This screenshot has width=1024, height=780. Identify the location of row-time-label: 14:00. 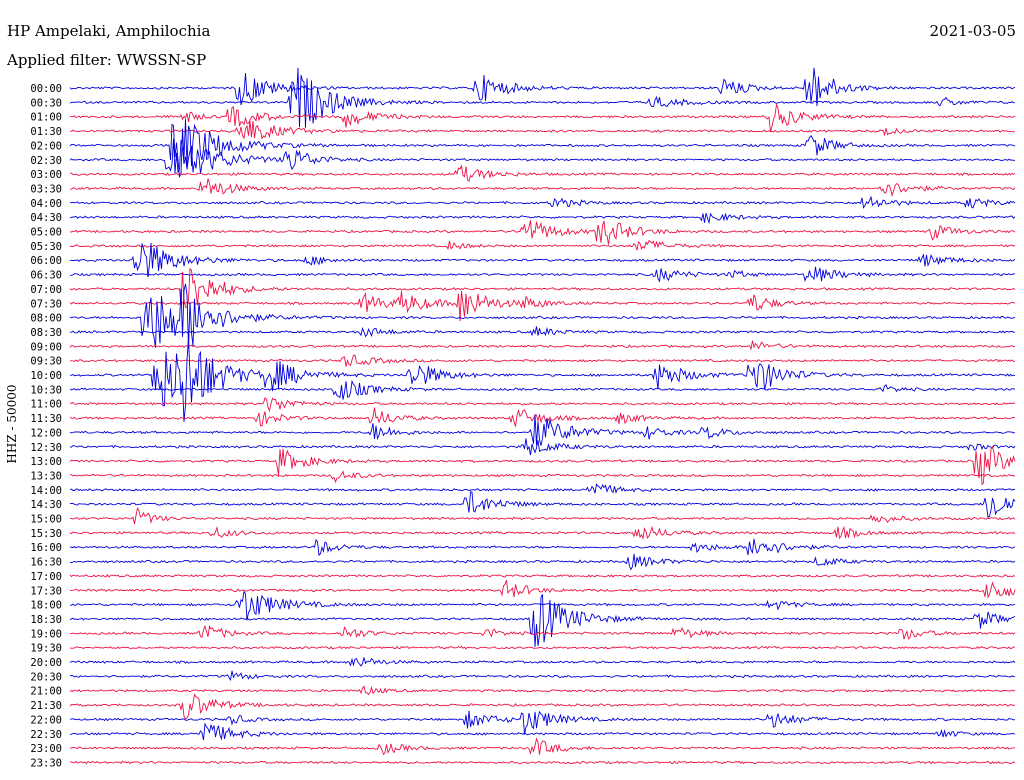
(46, 491).